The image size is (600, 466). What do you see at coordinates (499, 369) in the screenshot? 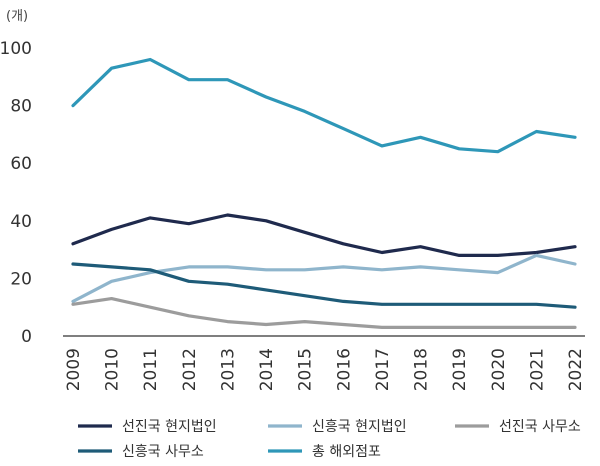
I see `x-tick-label: 2020` at bounding box center [499, 369].